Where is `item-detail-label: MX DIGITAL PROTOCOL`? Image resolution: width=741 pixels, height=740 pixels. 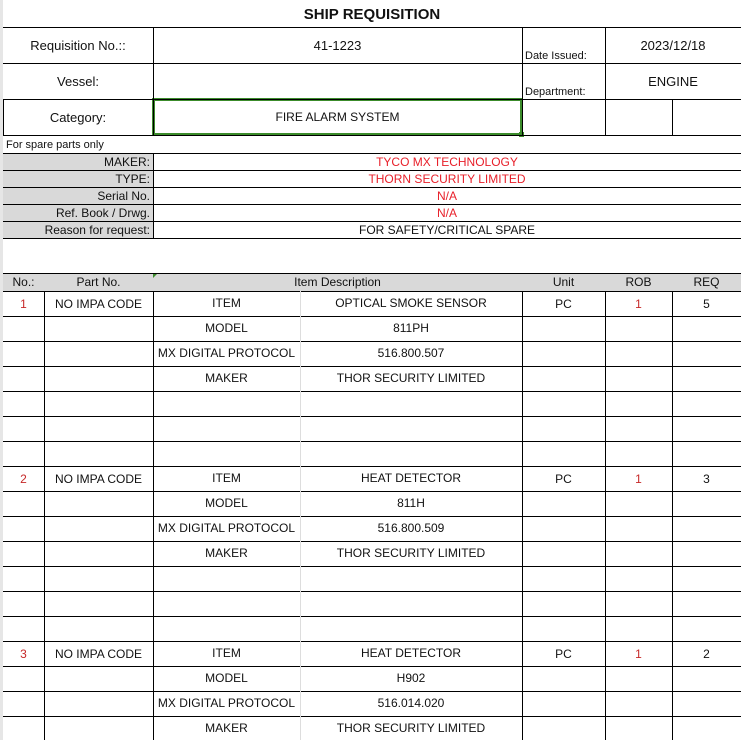
item-detail-label: MX DIGITAL PROTOCOL is located at coordinates (226, 353).